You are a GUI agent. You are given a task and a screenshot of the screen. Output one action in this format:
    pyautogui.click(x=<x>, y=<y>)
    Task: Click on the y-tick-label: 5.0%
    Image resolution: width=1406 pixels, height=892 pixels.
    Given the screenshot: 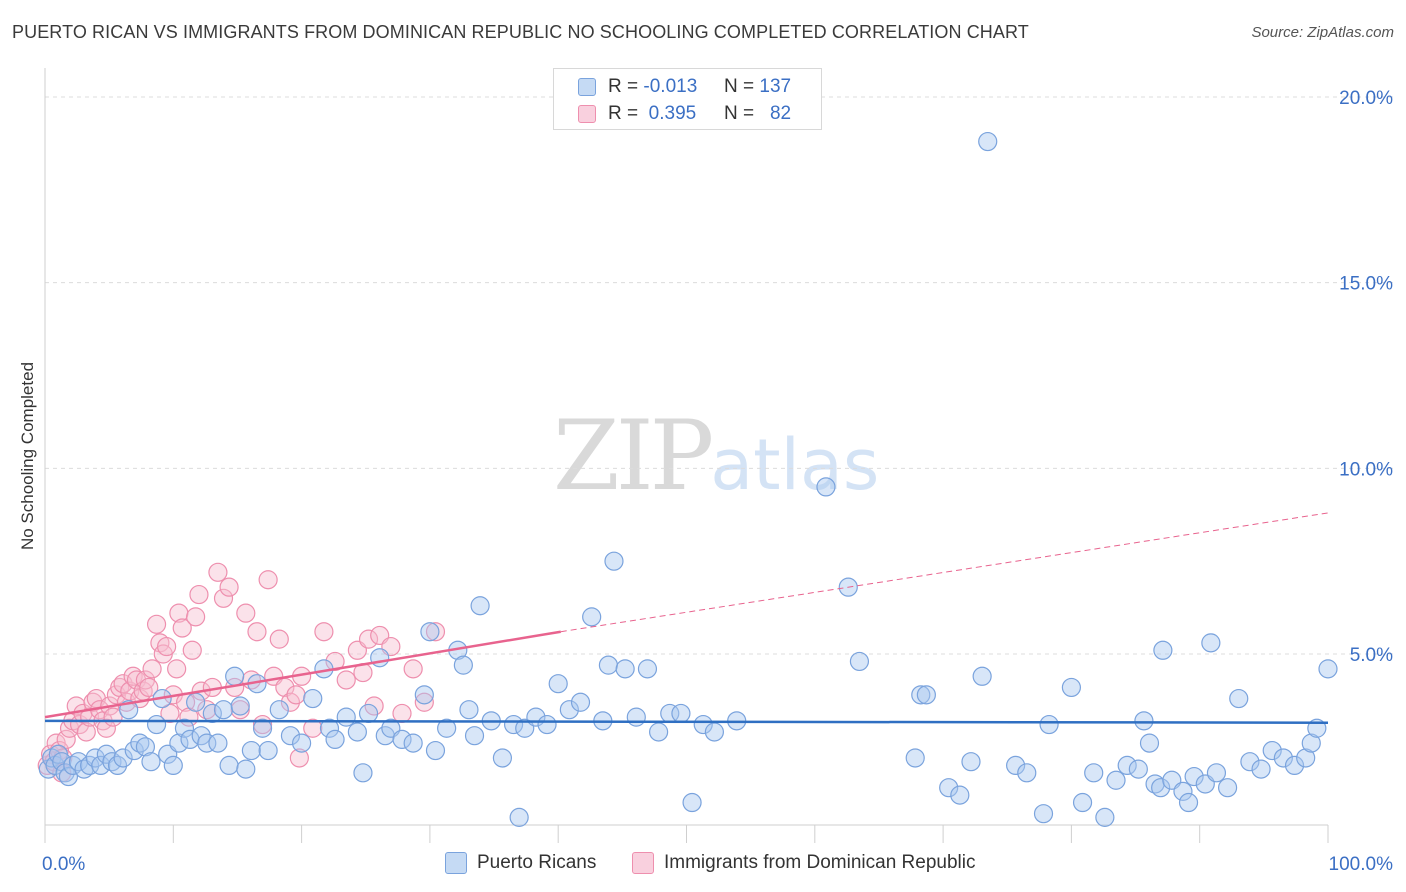 What is the action you would take?
    pyautogui.click(x=1371, y=655)
    